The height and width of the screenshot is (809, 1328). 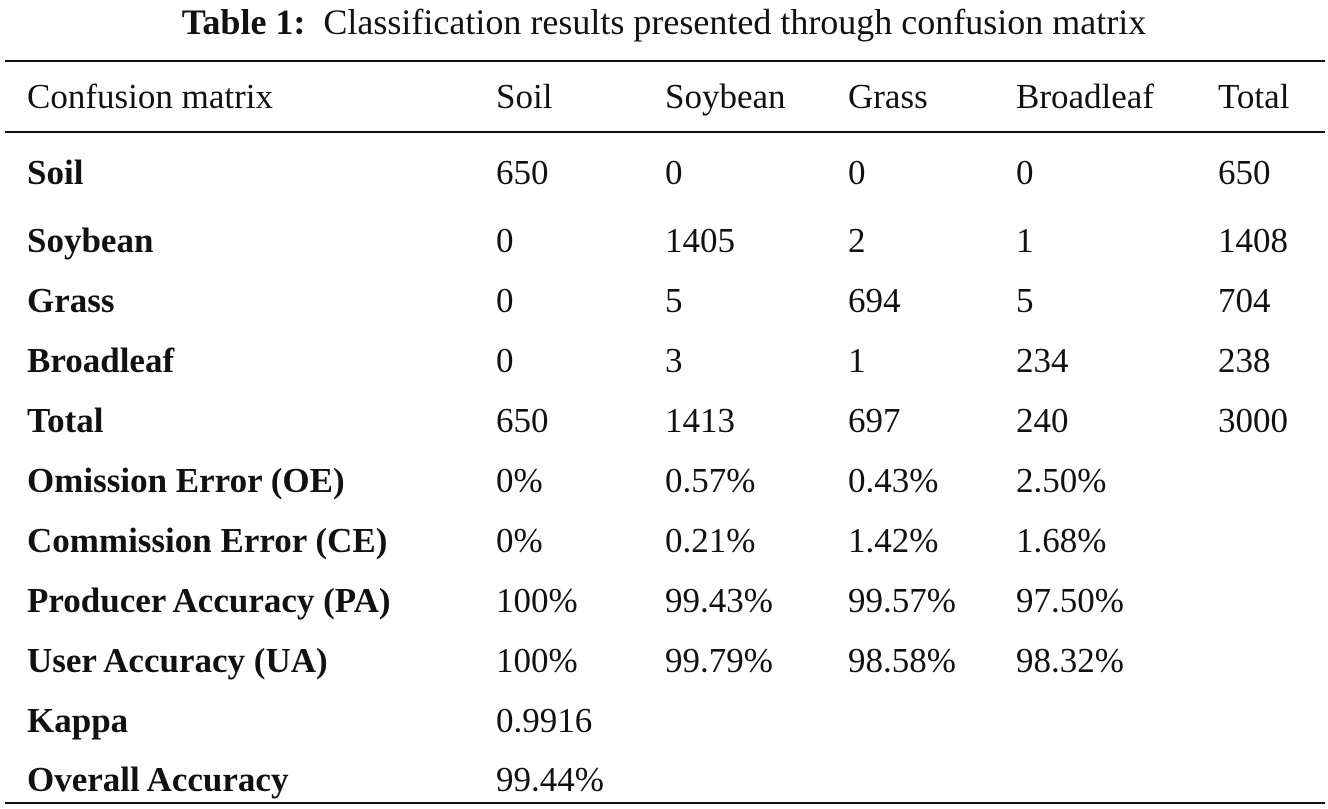 What do you see at coordinates (893, 480) in the screenshot?
I see `table-cell: 0.43%` at bounding box center [893, 480].